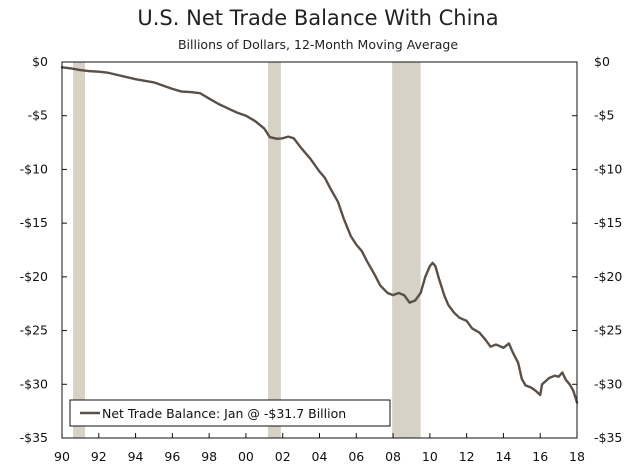 The width and height of the screenshot is (636, 471). What do you see at coordinates (602, 61) in the screenshot?
I see `y-tick-label-right: $0` at bounding box center [602, 61].